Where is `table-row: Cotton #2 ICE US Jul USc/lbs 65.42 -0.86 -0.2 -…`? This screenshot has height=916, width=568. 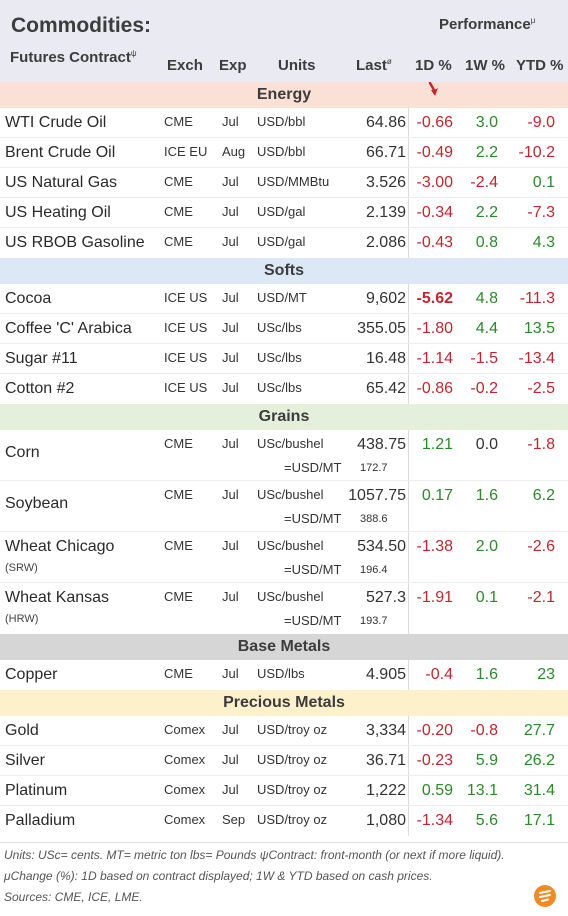
table-row: Cotton #2 ICE US Jul USc/lbs 65.42 -0.86 -0.2 -… is located at coordinates (284, 389).